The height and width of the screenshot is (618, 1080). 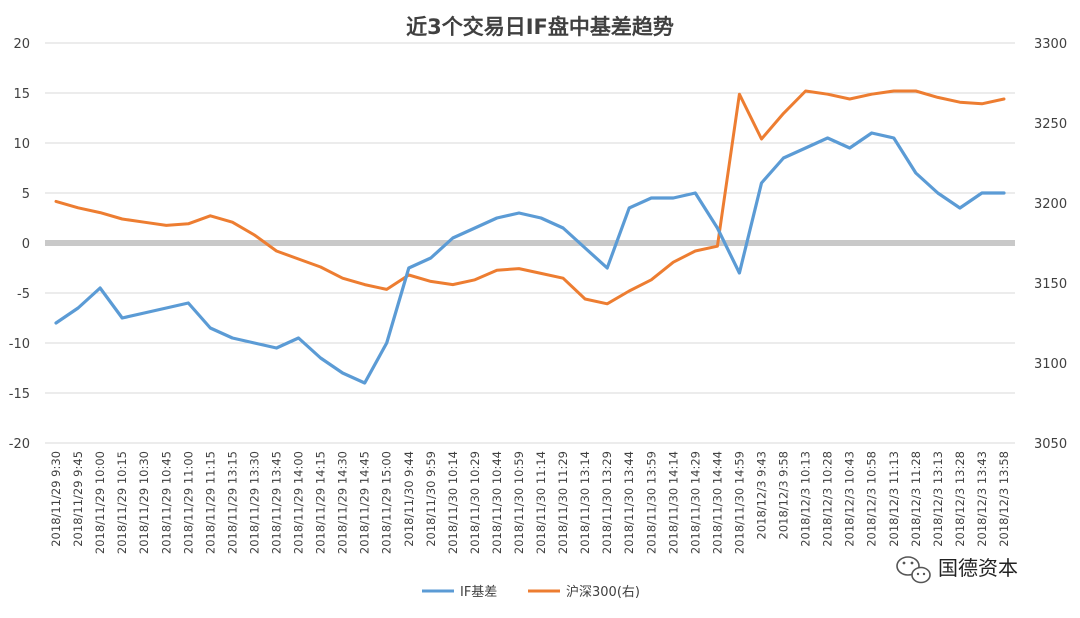 What do you see at coordinates (978, 568) in the screenshot?
I see `watermark-text: 国德资本` at bounding box center [978, 568].